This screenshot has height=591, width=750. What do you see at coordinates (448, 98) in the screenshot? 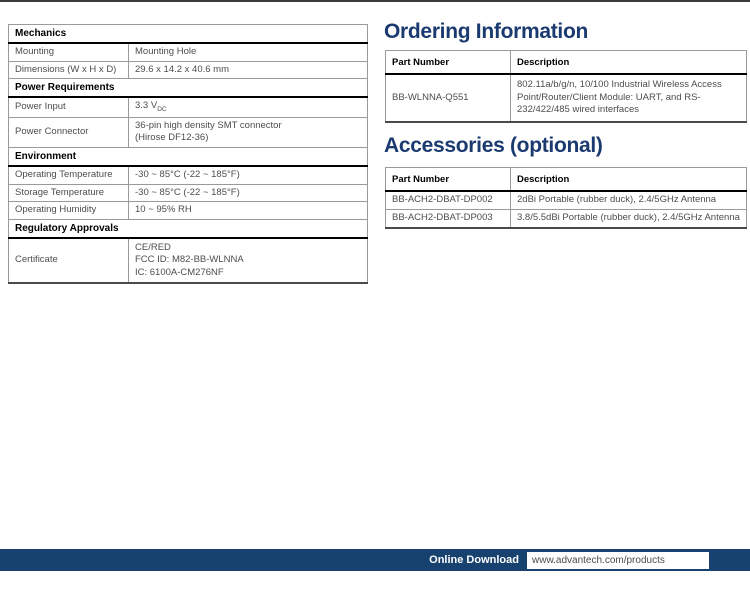
I see `part-number-cell: BB-WLNNA-Q551` at bounding box center [448, 98].